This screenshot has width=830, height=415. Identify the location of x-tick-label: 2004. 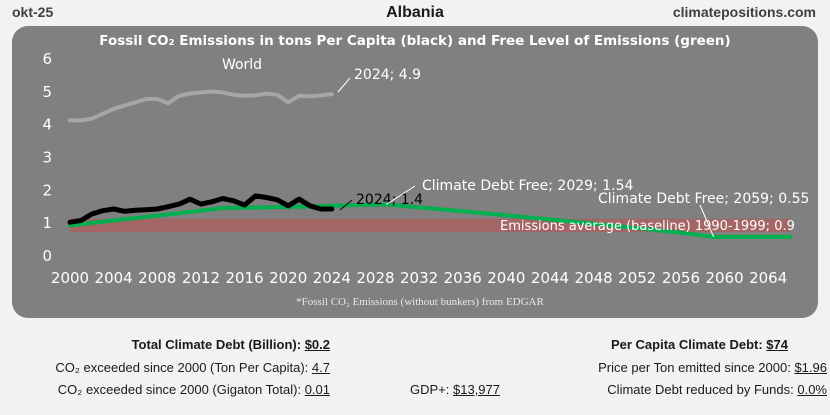
(114, 278).